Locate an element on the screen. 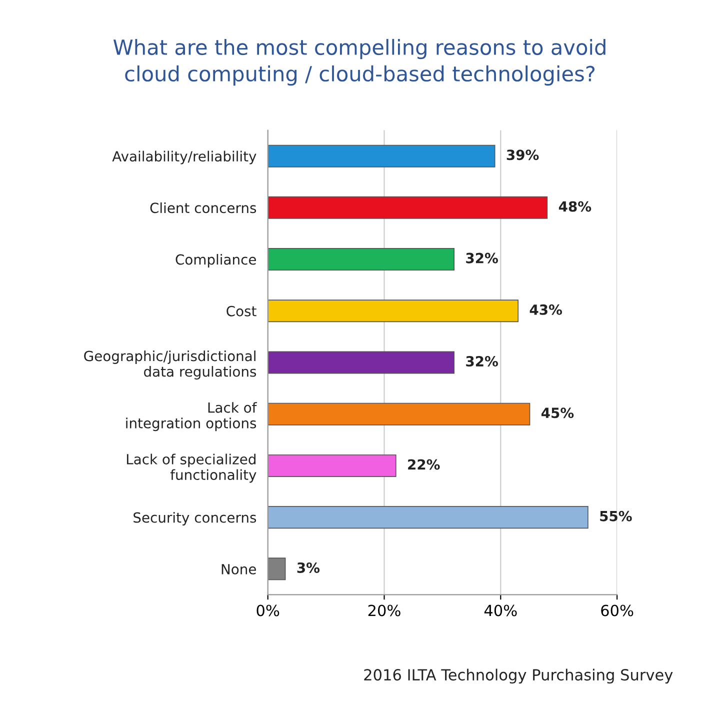 The height and width of the screenshot is (708, 720). x-tick-label: 60% is located at coordinates (617, 610).